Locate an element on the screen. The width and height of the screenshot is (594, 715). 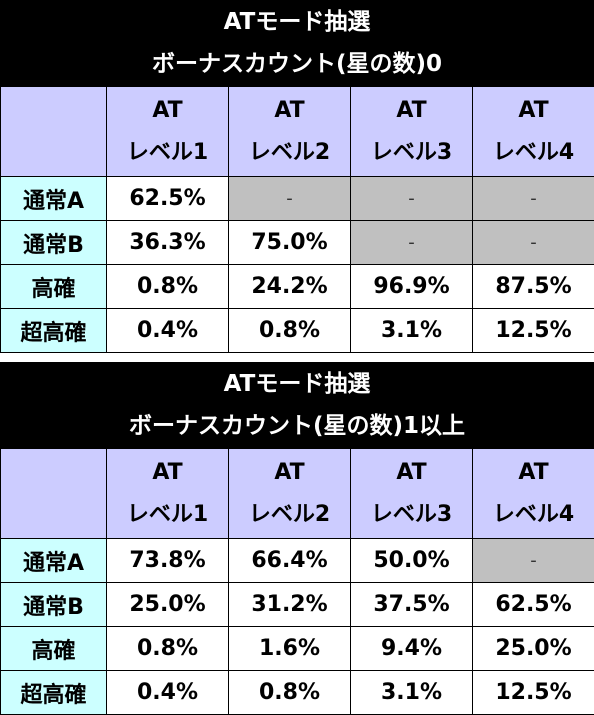
value-cell: 50.0% is located at coordinates (412, 561).